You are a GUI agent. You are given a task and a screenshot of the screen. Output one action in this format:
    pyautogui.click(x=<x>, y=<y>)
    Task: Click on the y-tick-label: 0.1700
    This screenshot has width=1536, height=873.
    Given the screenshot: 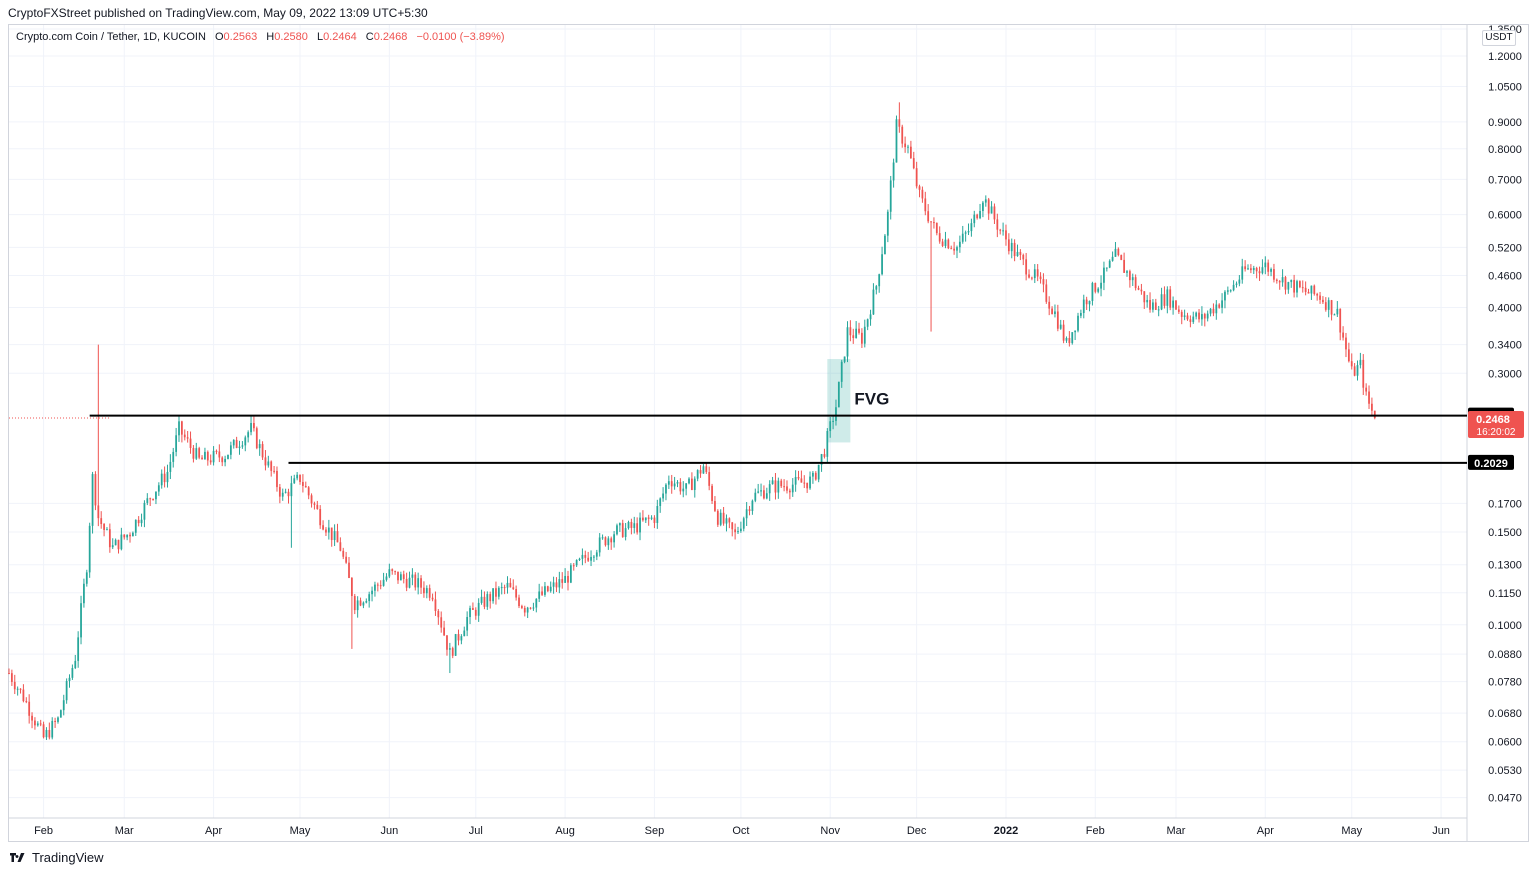 What is the action you would take?
    pyautogui.click(x=1505, y=504)
    